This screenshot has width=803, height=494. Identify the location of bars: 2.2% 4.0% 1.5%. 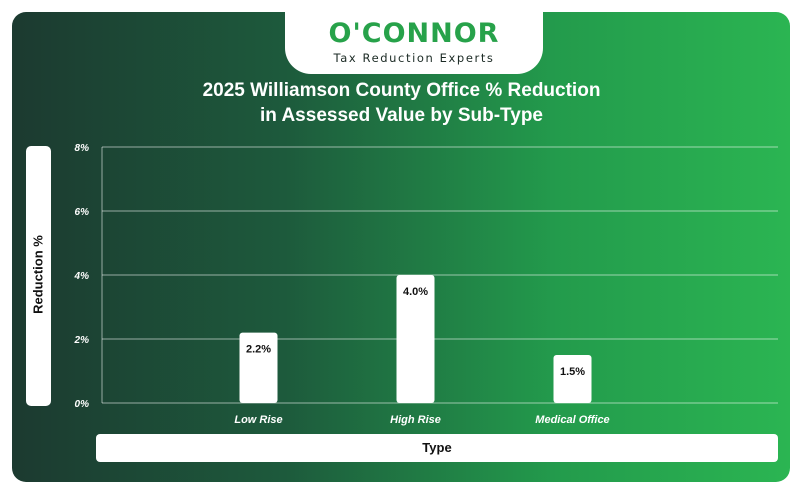
(415, 339).